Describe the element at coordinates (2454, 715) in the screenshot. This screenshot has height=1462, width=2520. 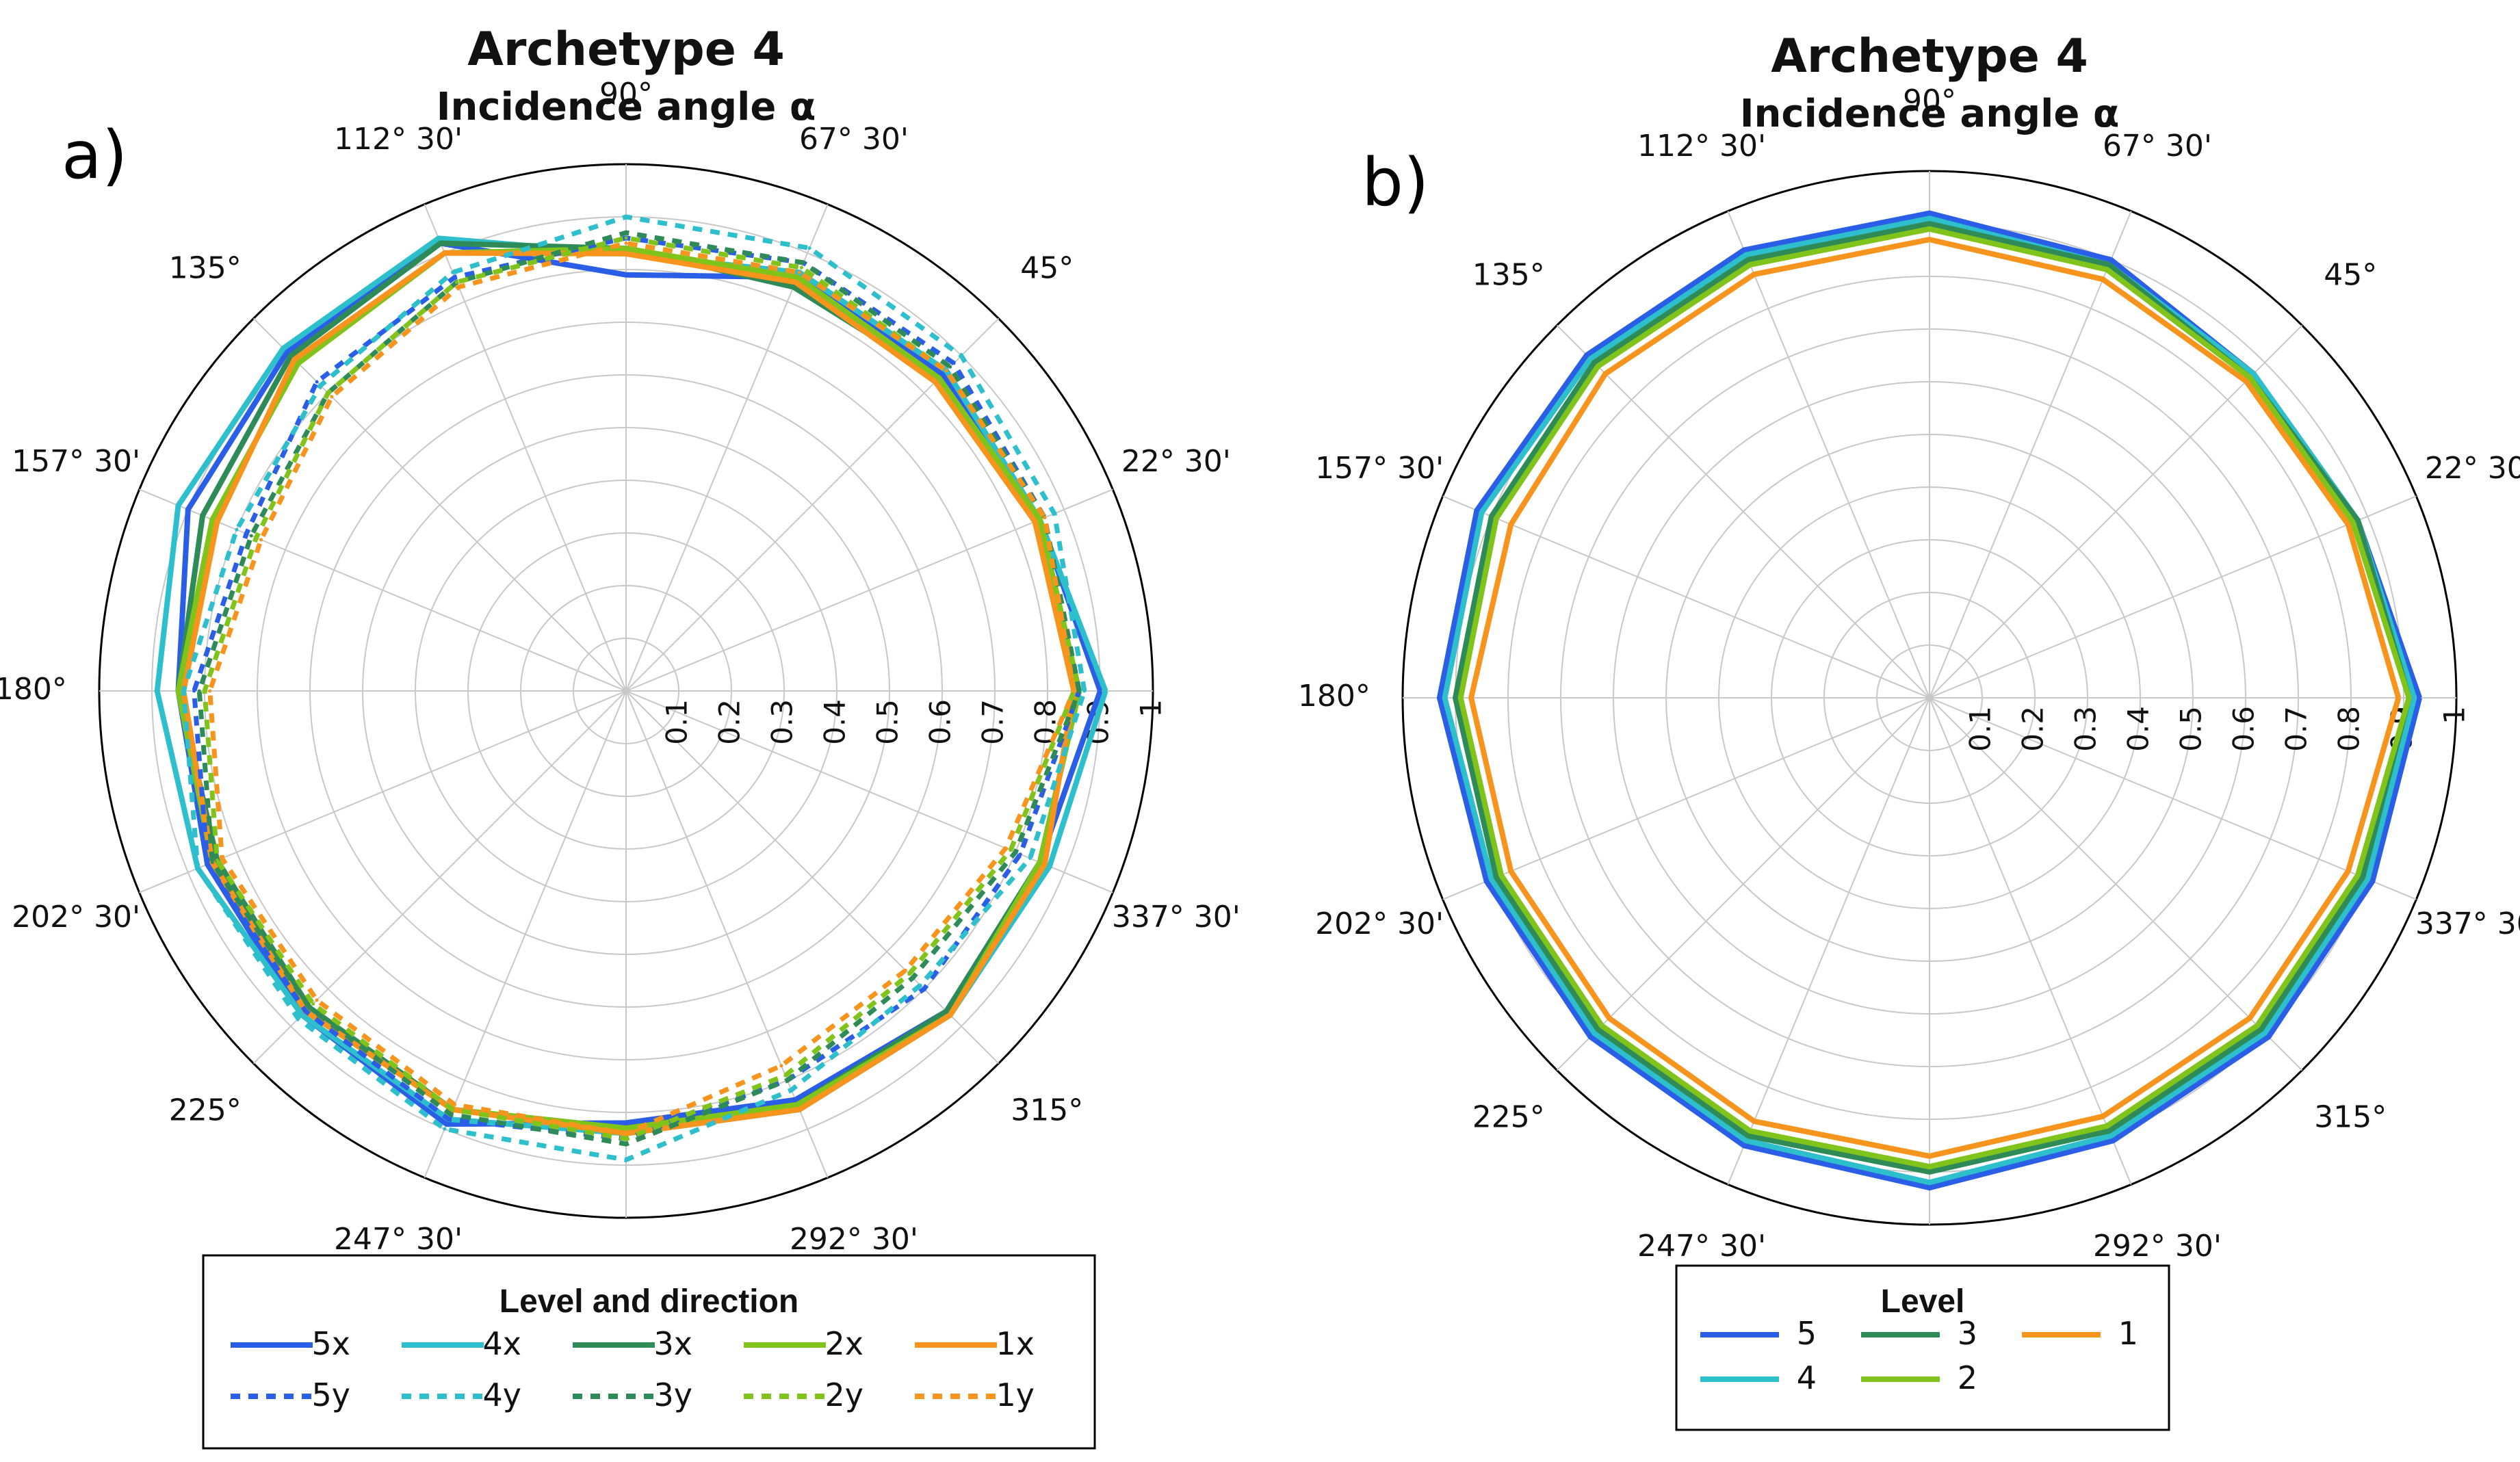
I see `radial-tick-label: 1` at that location.